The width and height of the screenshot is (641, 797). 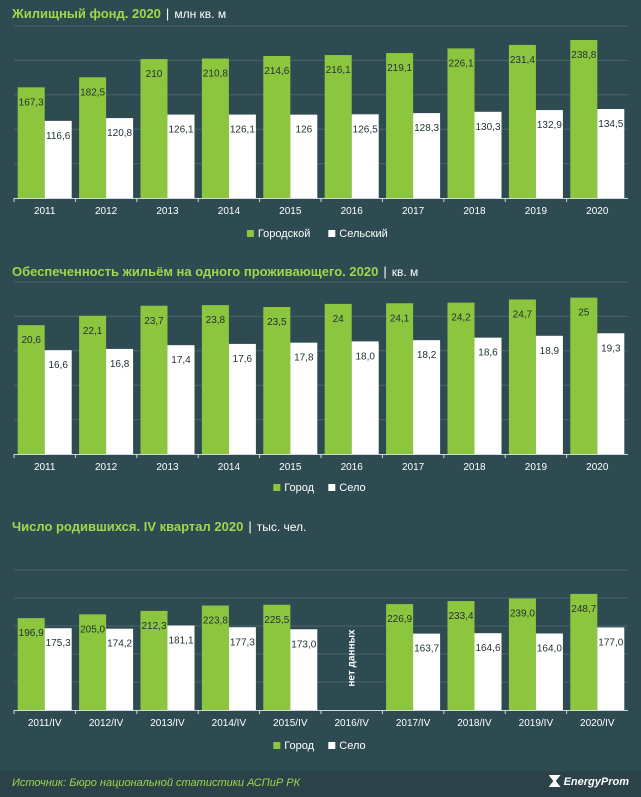 What do you see at coordinates (304, 358) in the screenshot?
I see `data-label: 17,8` at bounding box center [304, 358].